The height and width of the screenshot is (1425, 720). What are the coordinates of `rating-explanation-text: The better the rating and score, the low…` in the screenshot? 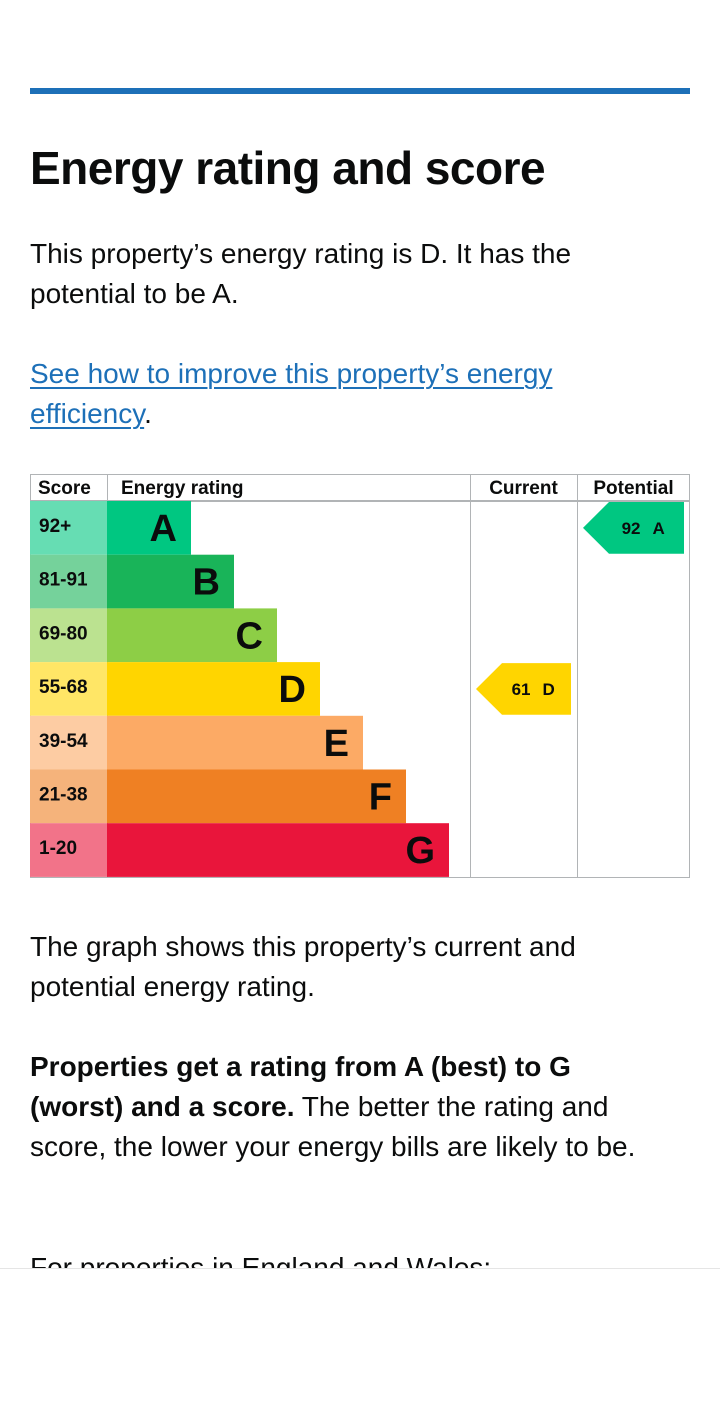 It's located at (333, 1126).